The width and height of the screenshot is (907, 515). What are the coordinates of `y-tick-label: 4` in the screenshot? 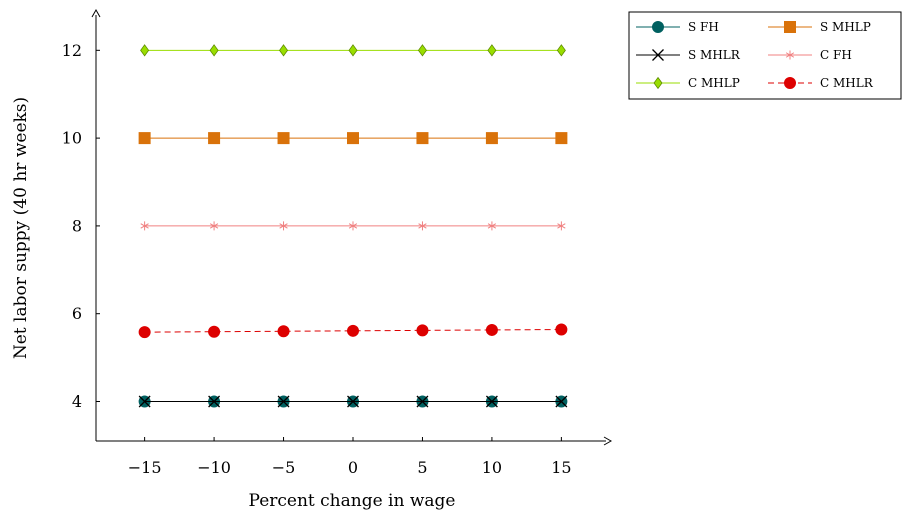 It's located at (77, 401).